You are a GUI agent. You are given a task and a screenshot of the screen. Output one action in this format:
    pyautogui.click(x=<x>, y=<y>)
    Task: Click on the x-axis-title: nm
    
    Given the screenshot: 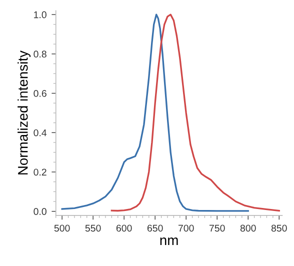 What is the action you would take?
    pyautogui.click(x=169, y=242)
    